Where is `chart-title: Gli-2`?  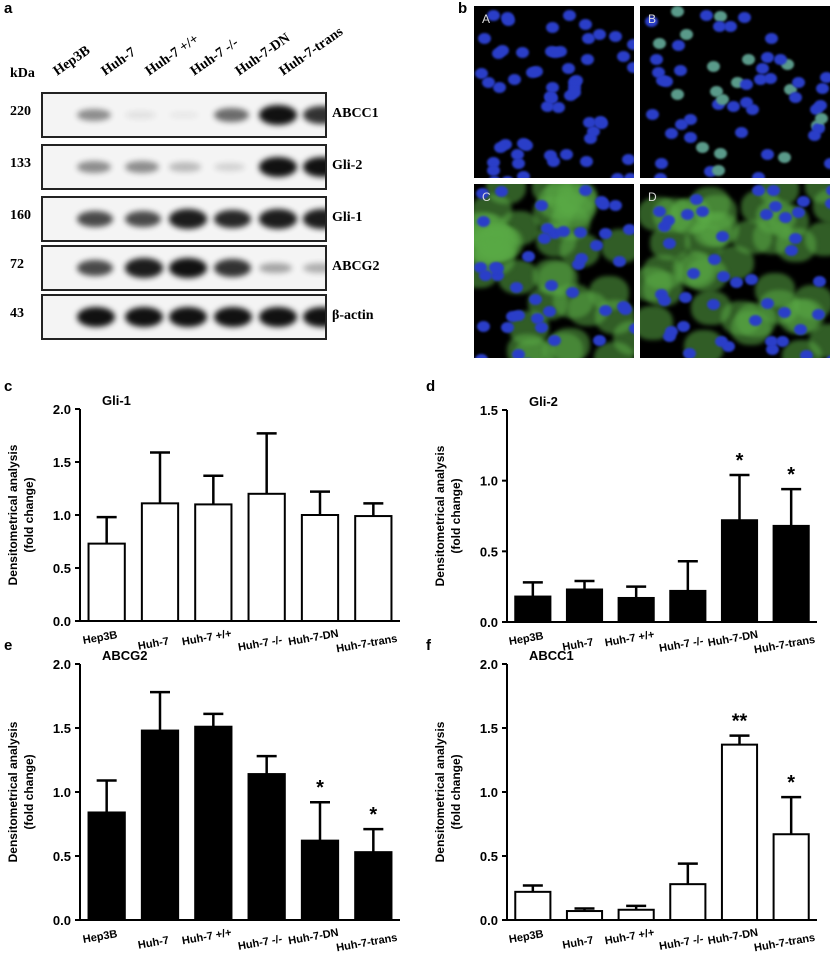
chart-title: Gli-2 is located at coordinates (543, 401).